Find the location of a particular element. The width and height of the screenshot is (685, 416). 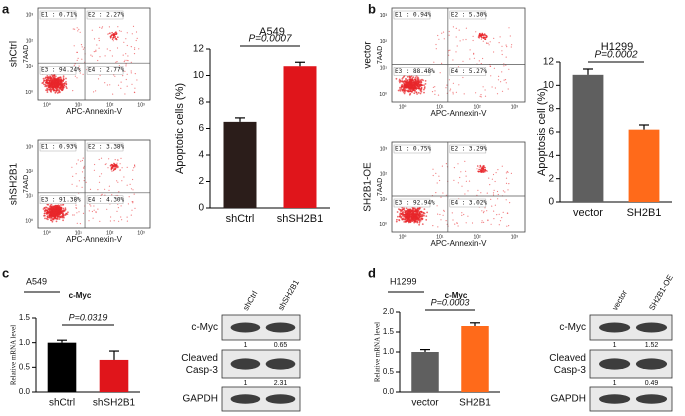

flow-y-tick: 10⁰ is located at coordinates (383, 95).